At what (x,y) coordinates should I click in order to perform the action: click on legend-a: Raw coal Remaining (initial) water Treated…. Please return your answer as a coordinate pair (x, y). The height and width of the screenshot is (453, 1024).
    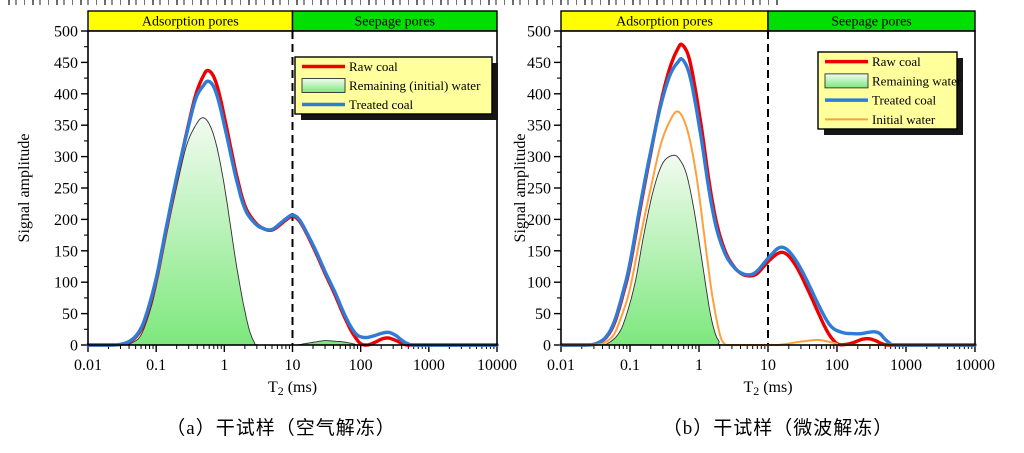
    Looking at the image, I should click on (396, 88).